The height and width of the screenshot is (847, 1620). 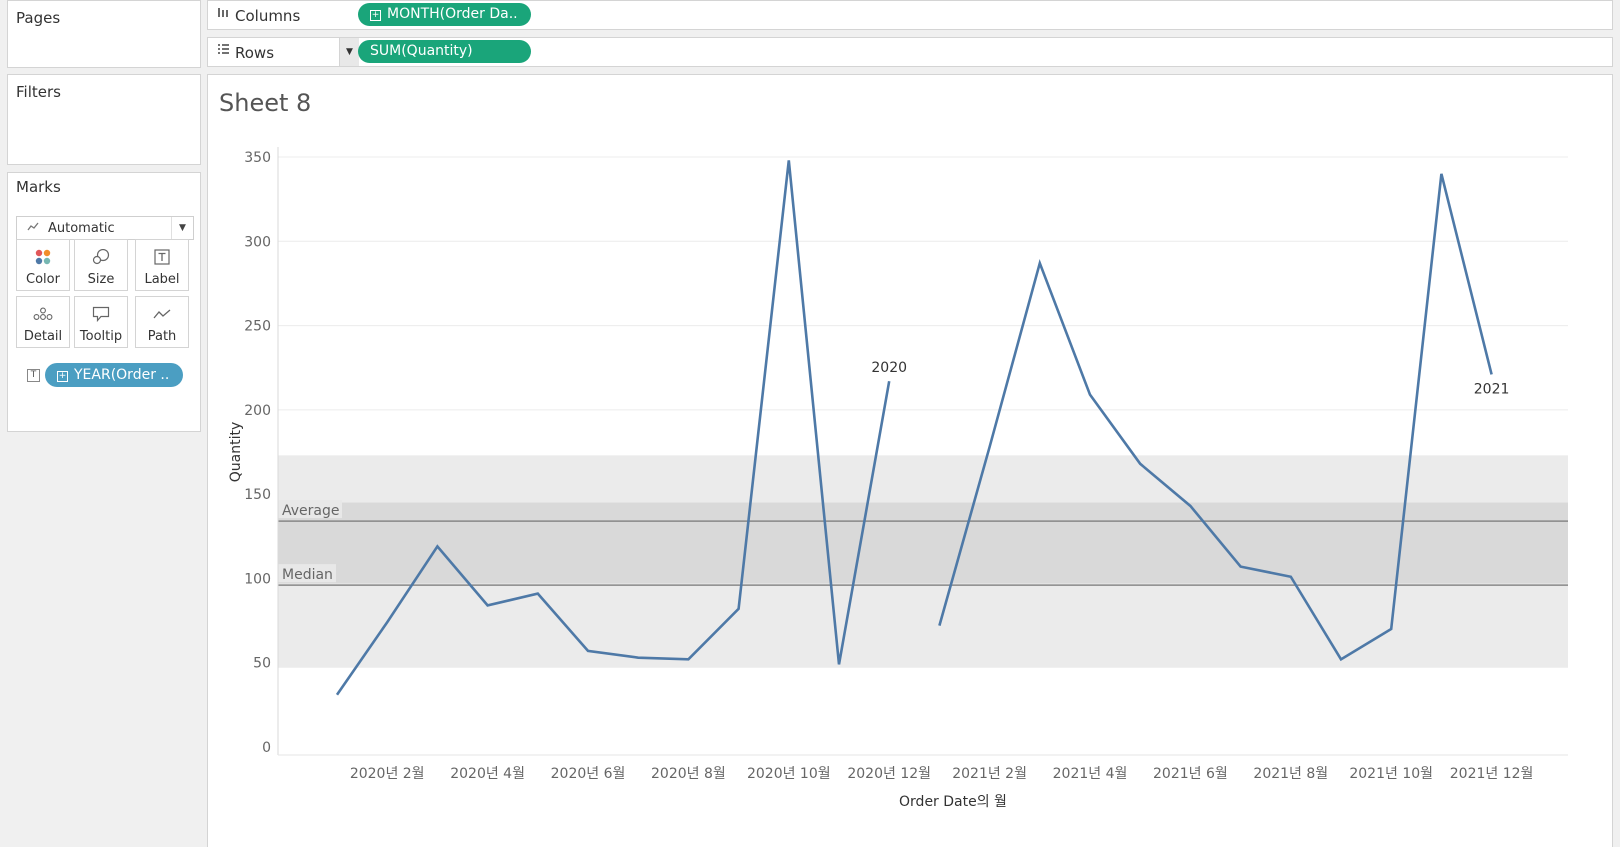 I want to click on year-order-date-pill: + YEAR(Order .., so click(x=114, y=375).